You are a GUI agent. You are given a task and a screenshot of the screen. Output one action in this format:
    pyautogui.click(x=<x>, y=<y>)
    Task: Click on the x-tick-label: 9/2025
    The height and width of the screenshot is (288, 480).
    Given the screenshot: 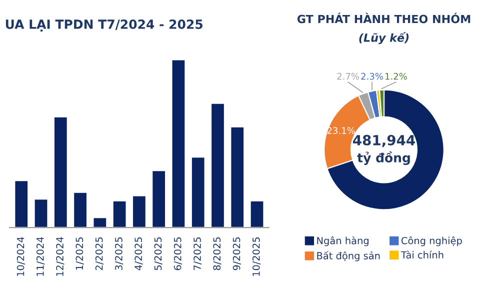 What is the action you would take?
    pyautogui.click(x=236, y=253)
    